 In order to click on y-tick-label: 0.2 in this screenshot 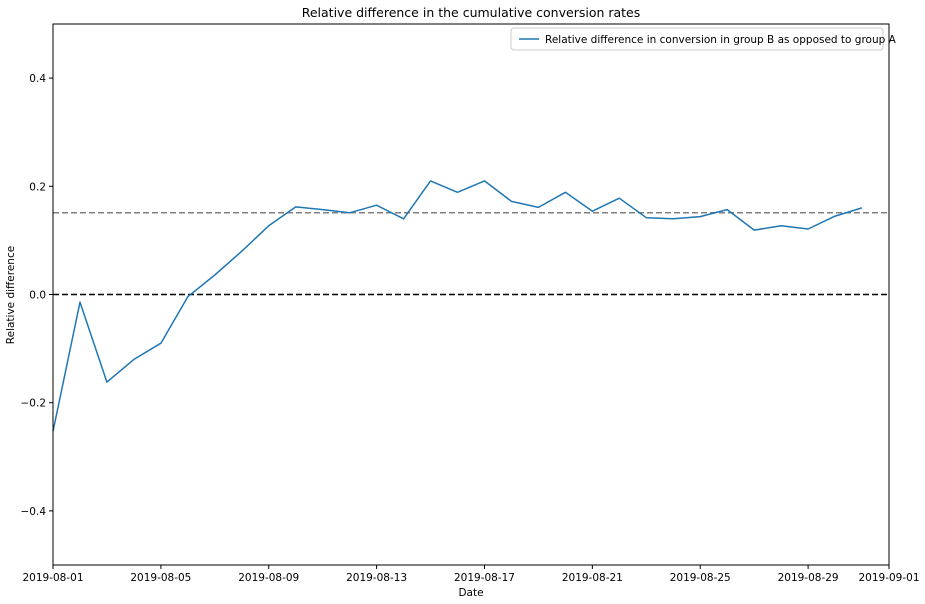, I will do `click(37, 187)`.